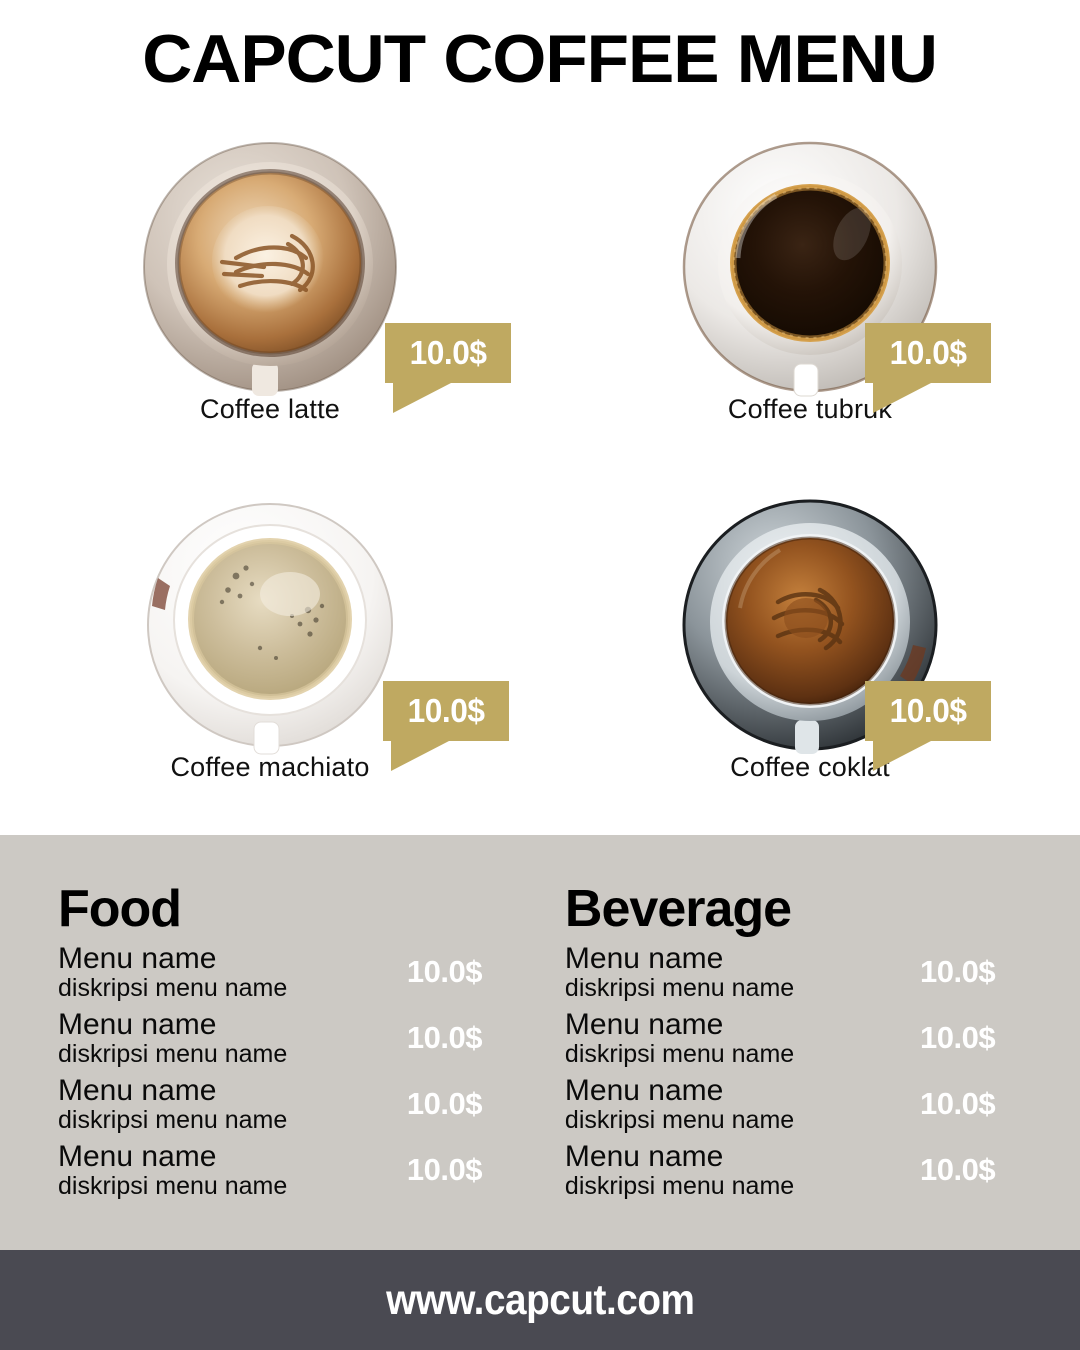 This screenshot has width=1080, height=1350. What do you see at coordinates (270, 767) in the screenshot?
I see `coffee-item-label: Coffee machiato` at bounding box center [270, 767].